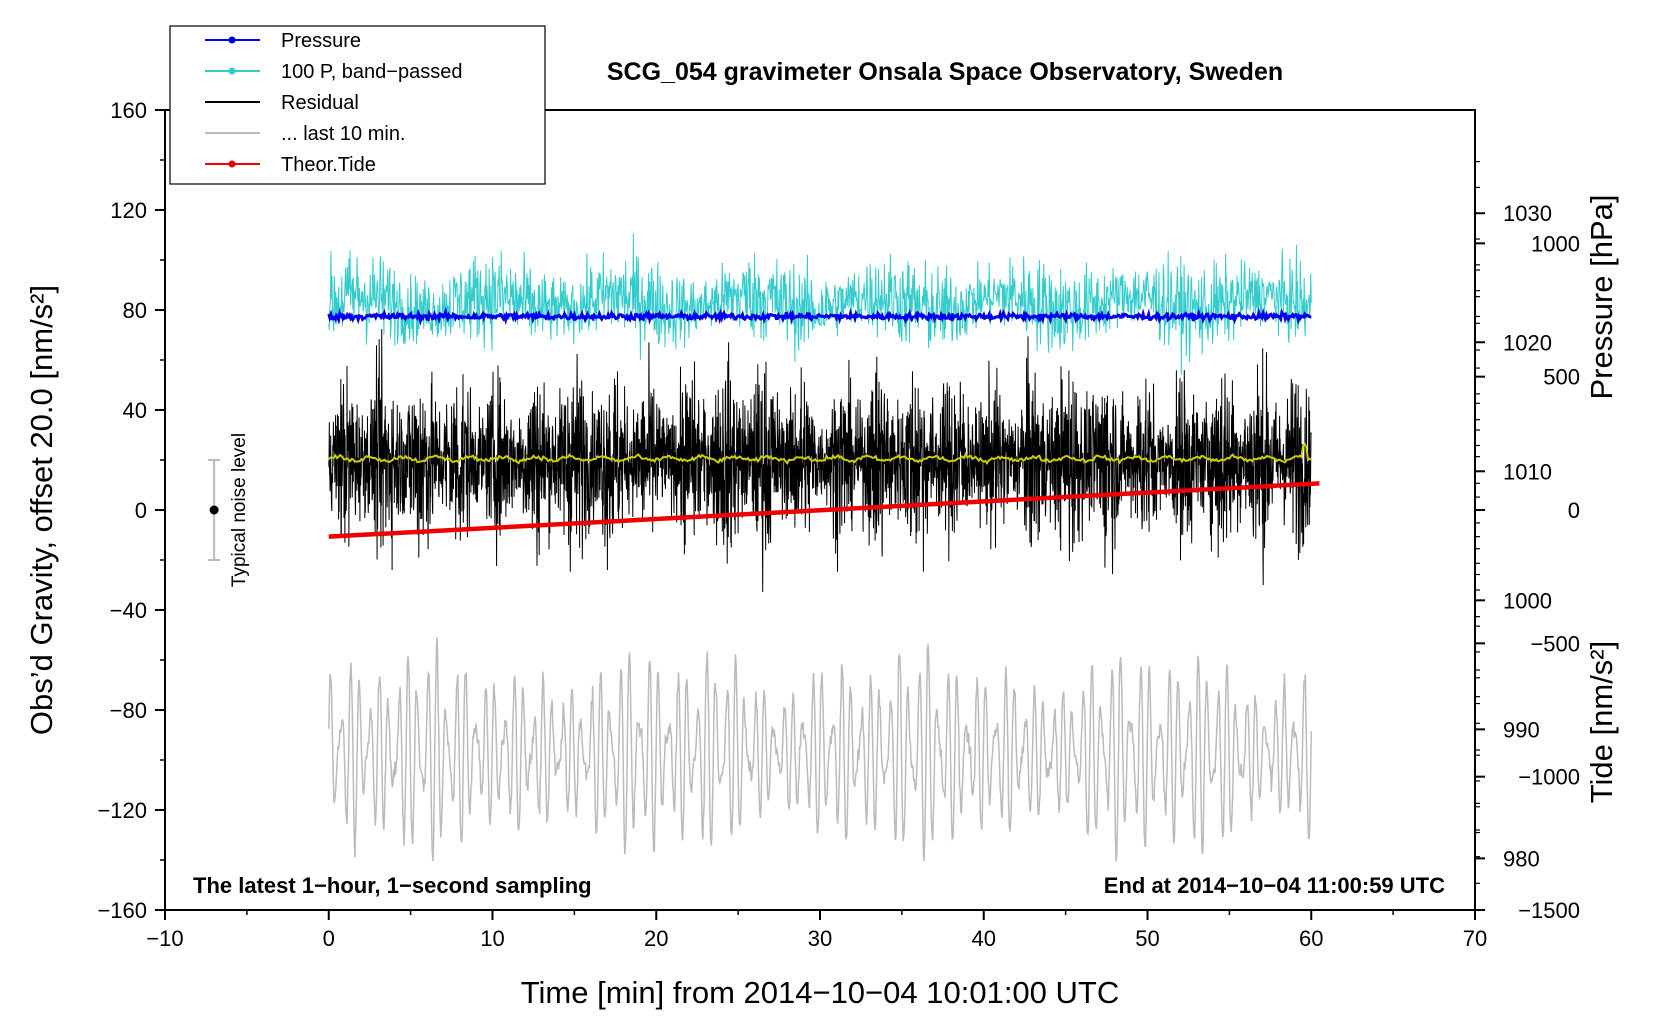 Image resolution: width=1660 pixels, height=1020 pixels. Describe the element at coordinates (321, 41) in the screenshot. I see `legend-label: Pressure` at that location.